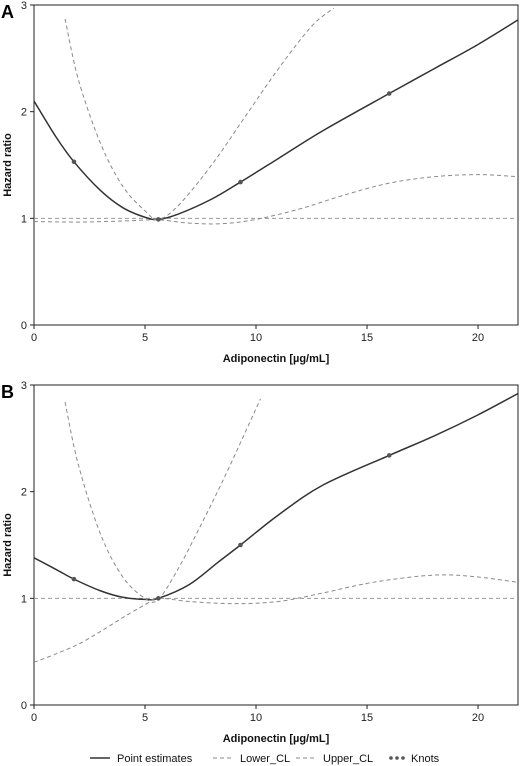 This screenshot has width=520, height=766. Describe the element at coordinates (367, 338) in the screenshot. I see `panel-a-x-tick-label: 15` at that location.